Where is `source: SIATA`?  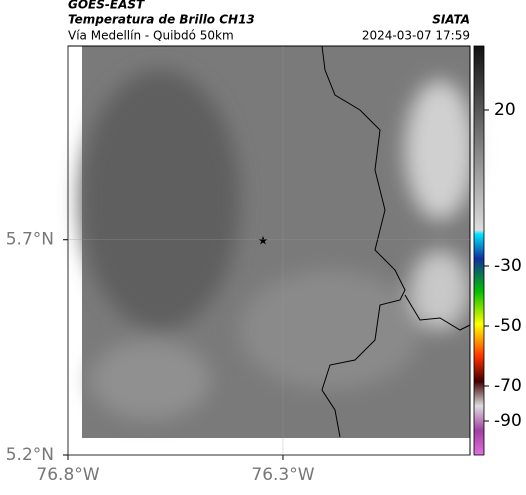
source: SIATA is located at coordinates (451, 20).